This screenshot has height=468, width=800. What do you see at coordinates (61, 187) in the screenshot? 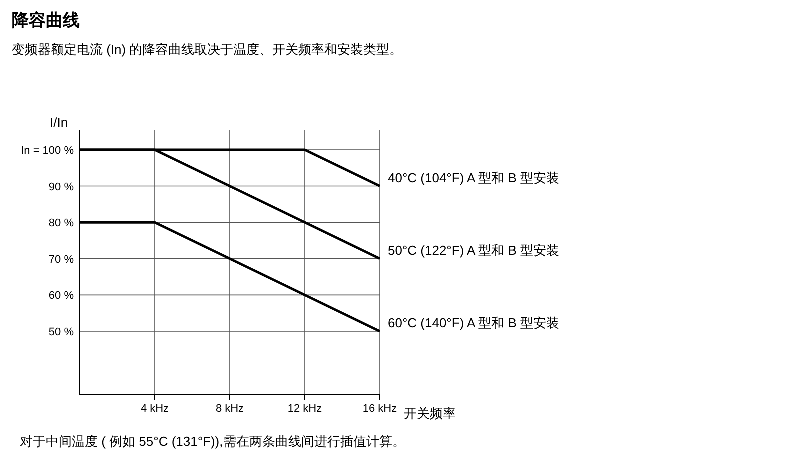
I see `y-tick-label: 90 %` at bounding box center [61, 187].